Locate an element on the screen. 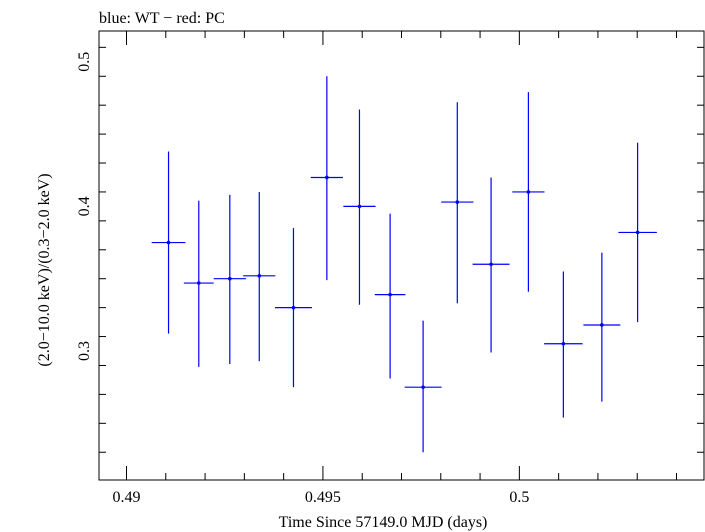 The width and height of the screenshot is (705, 532). x-axis-label: Time Since 57149.0 MJD (days) is located at coordinates (383, 522).